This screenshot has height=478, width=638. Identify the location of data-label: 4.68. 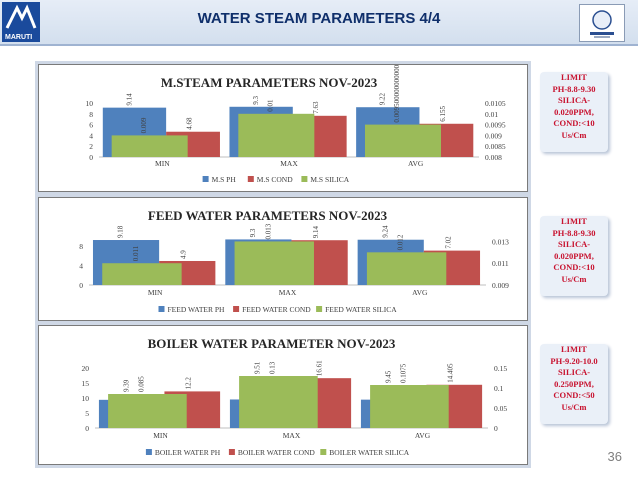
(189, 123).